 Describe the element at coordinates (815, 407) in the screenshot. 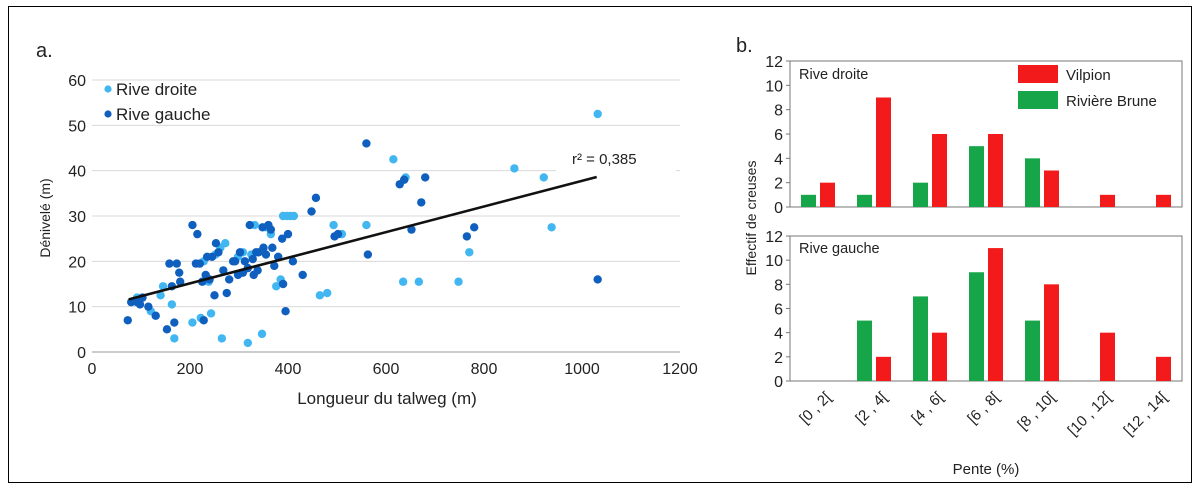

I see `category-label: [0 , 2[` at that location.